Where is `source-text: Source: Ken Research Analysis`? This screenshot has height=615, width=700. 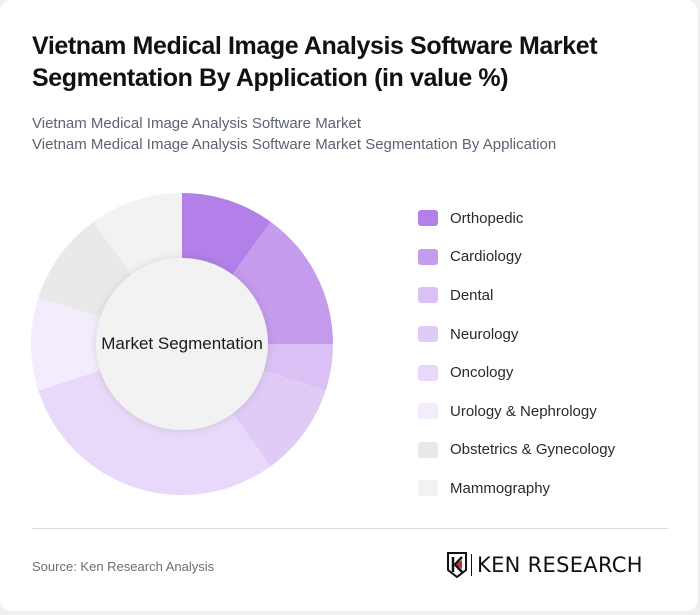 source-text: Source: Ken Research Analysis is located at coordinates (123, 566).